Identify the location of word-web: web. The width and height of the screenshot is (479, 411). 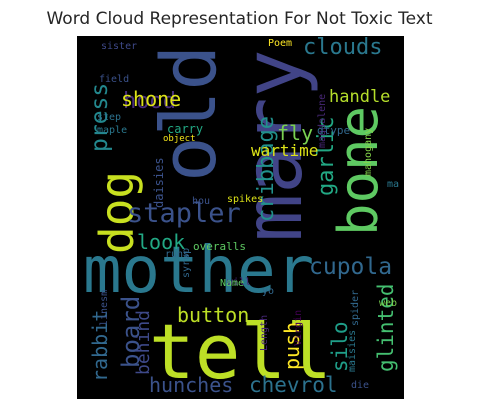
(388, 303).